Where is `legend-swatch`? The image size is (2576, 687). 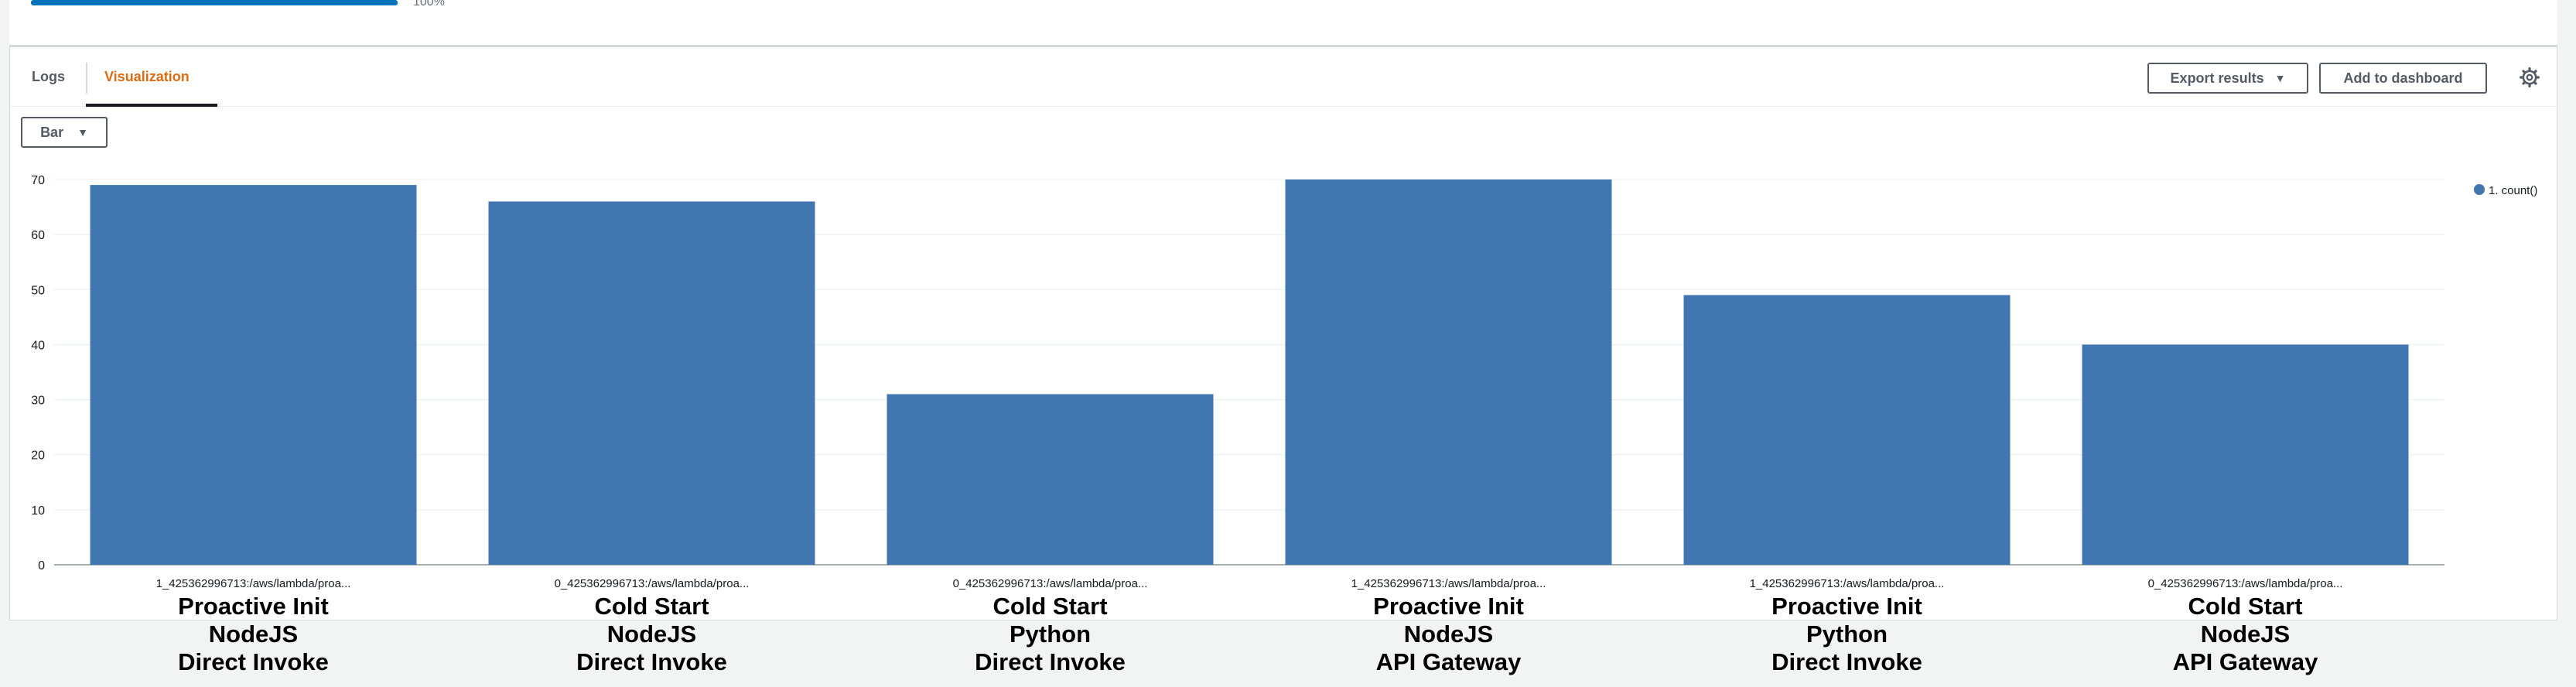
legend-swatch is located at coordinates (2479, 189).